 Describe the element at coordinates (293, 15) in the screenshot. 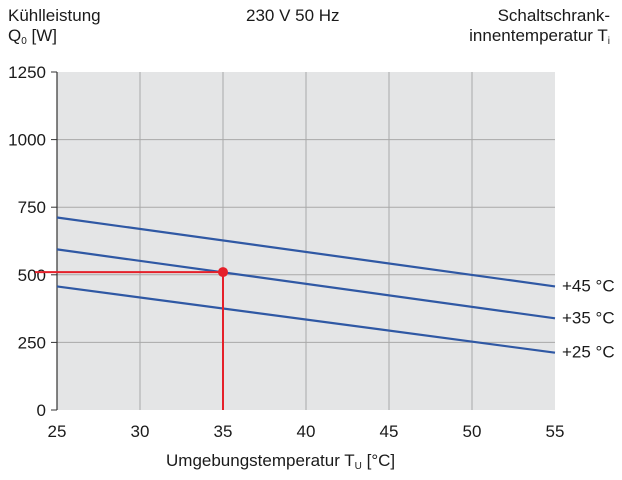

I see `chart-title: 230 V 50 Hz` at that location.